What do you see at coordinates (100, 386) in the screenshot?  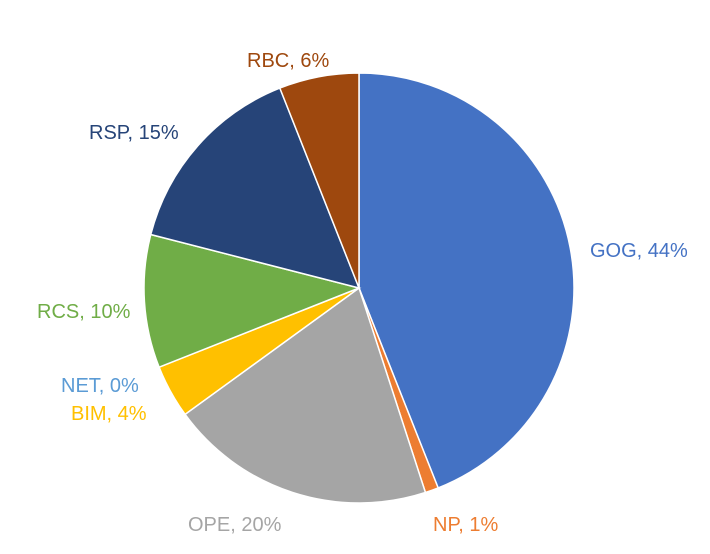 I see `slice-label-net: NET, 0%` at bounding box center [100, 386].